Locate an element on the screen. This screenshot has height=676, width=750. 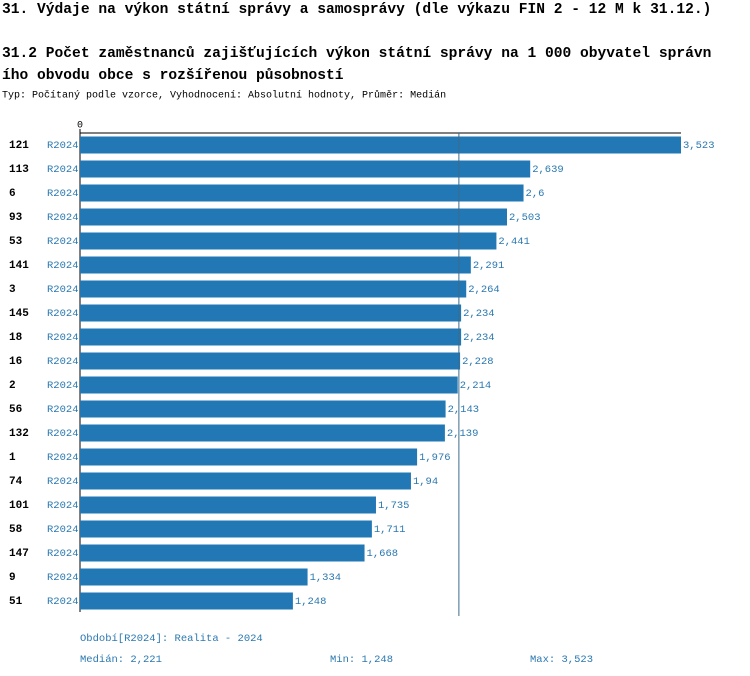
value-label: 1,334 is located at coordinates (326, 578).